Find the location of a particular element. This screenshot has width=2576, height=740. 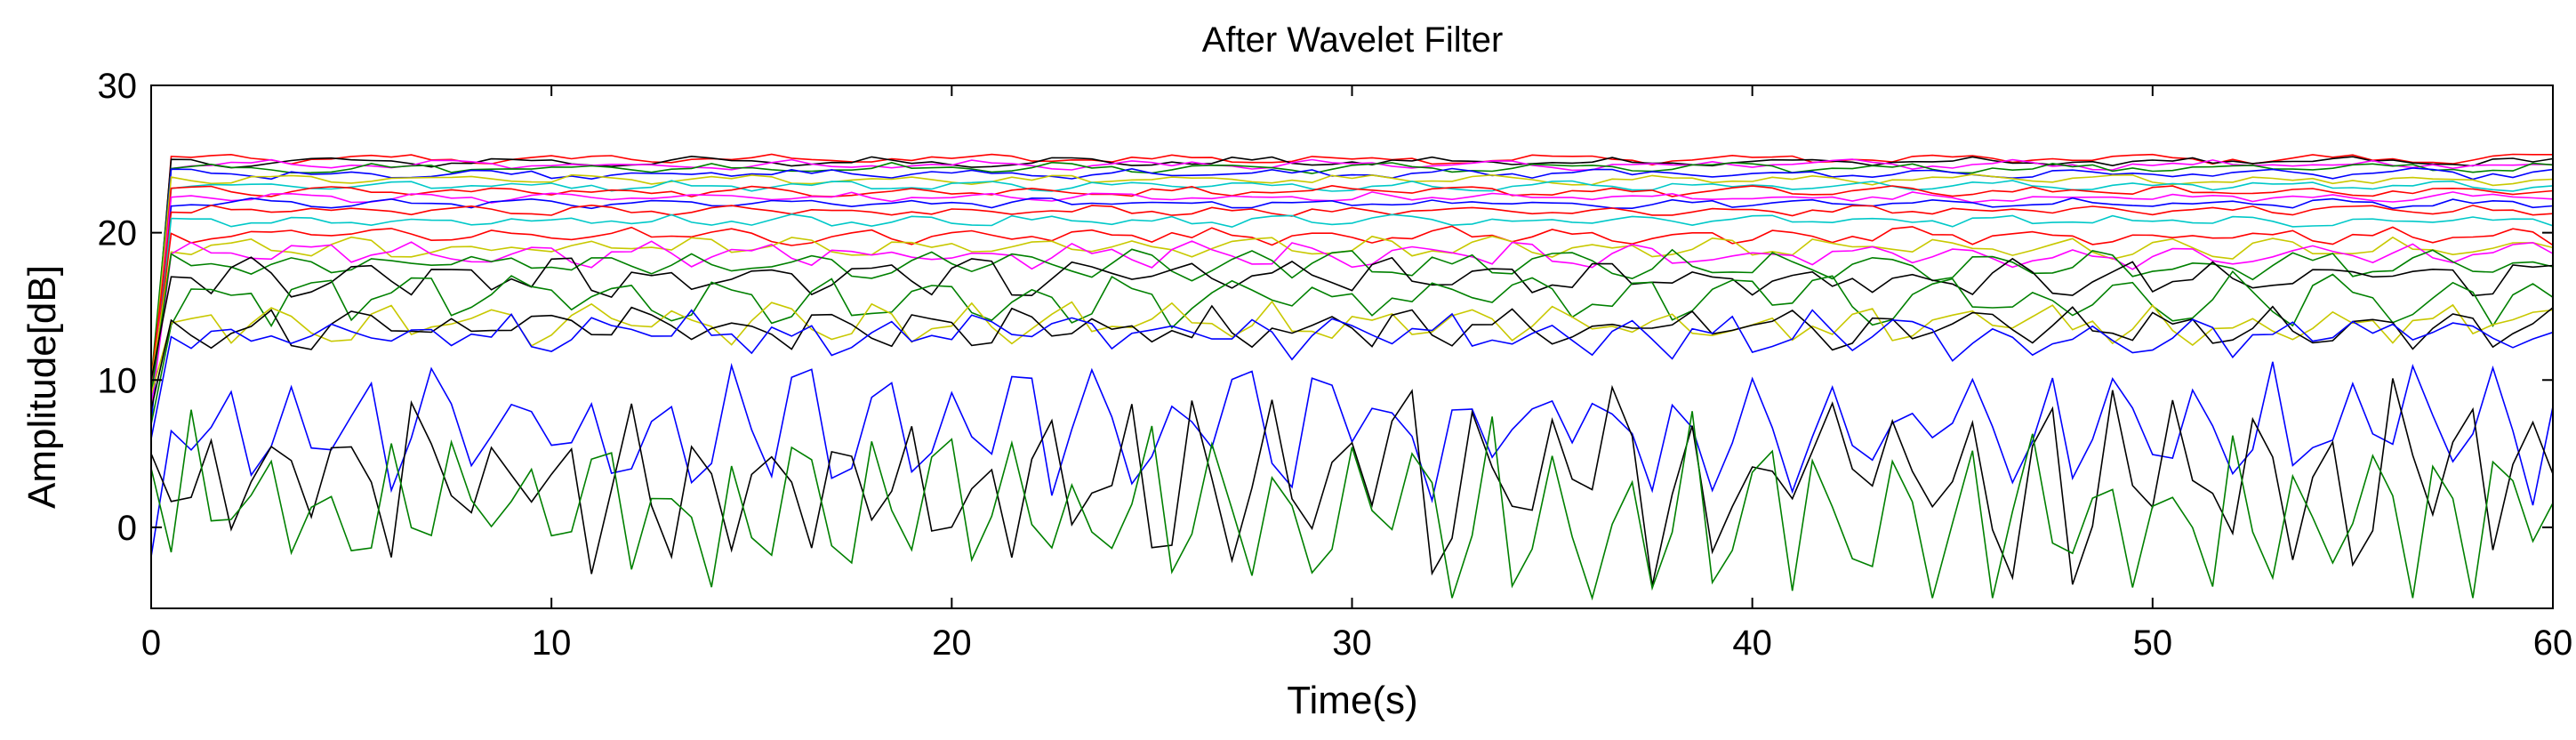

x-tick-label: 10 is located at coordinates (552, 643).